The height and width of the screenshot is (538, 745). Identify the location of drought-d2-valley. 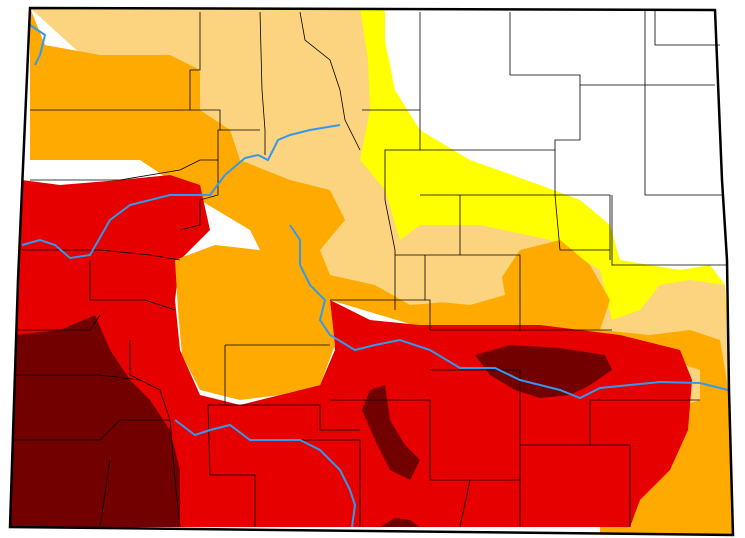
(255, 322).